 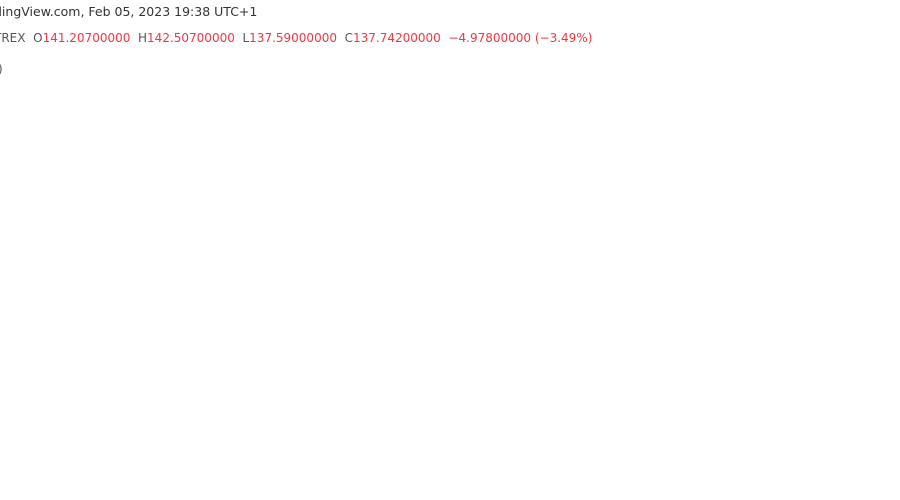 I want to click on flag-icon, so click(x=894, y=252).